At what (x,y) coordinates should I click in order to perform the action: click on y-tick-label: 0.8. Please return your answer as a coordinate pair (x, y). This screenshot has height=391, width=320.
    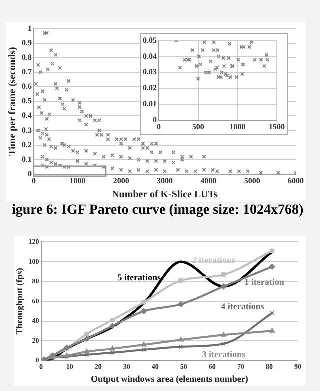
    Looking at the image, I should click on (27, 57).